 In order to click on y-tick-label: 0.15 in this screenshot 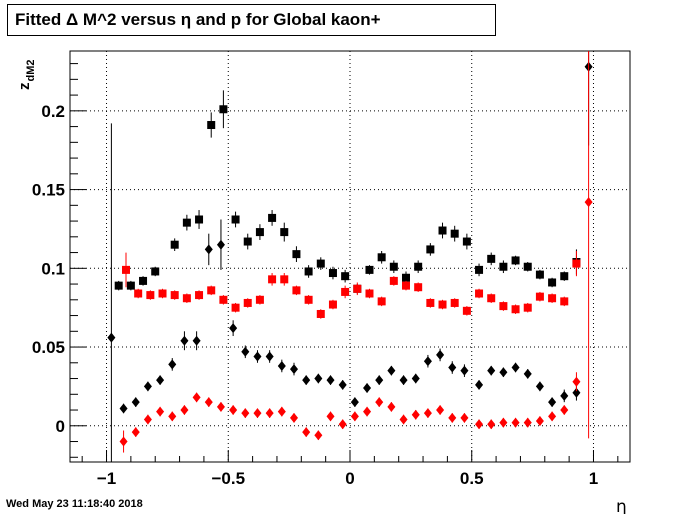, I will do `click(48, 190)`.